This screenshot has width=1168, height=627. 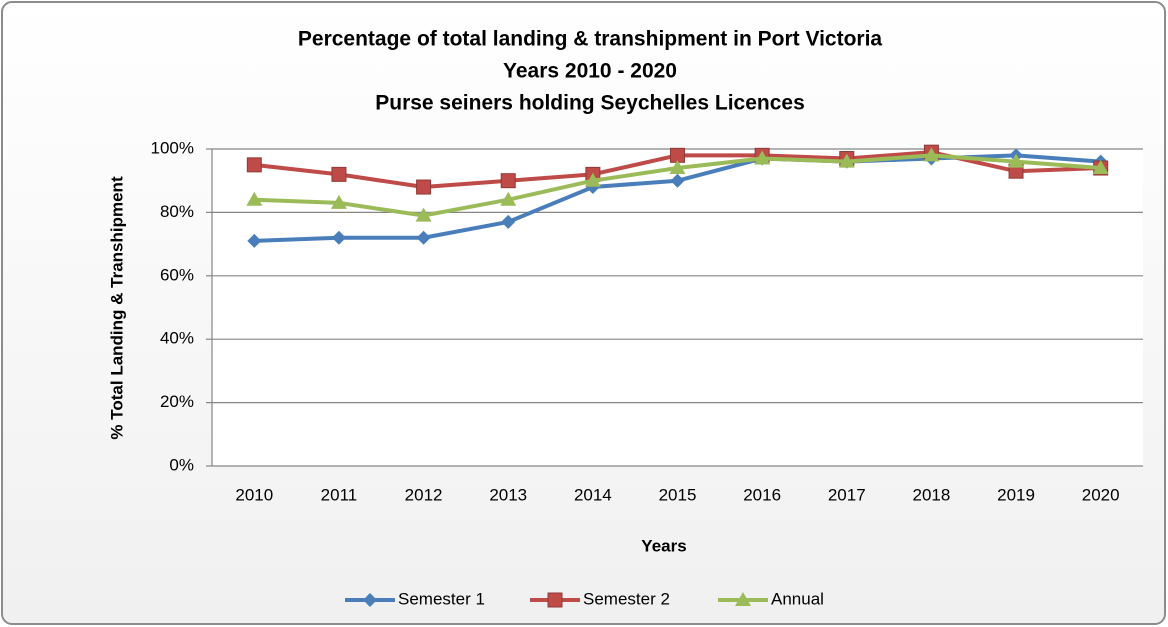 What do you see at coordinates (177, 274) in the screenshot?
I see `y-tick-label: 60%` at bounding box center [177, 274].